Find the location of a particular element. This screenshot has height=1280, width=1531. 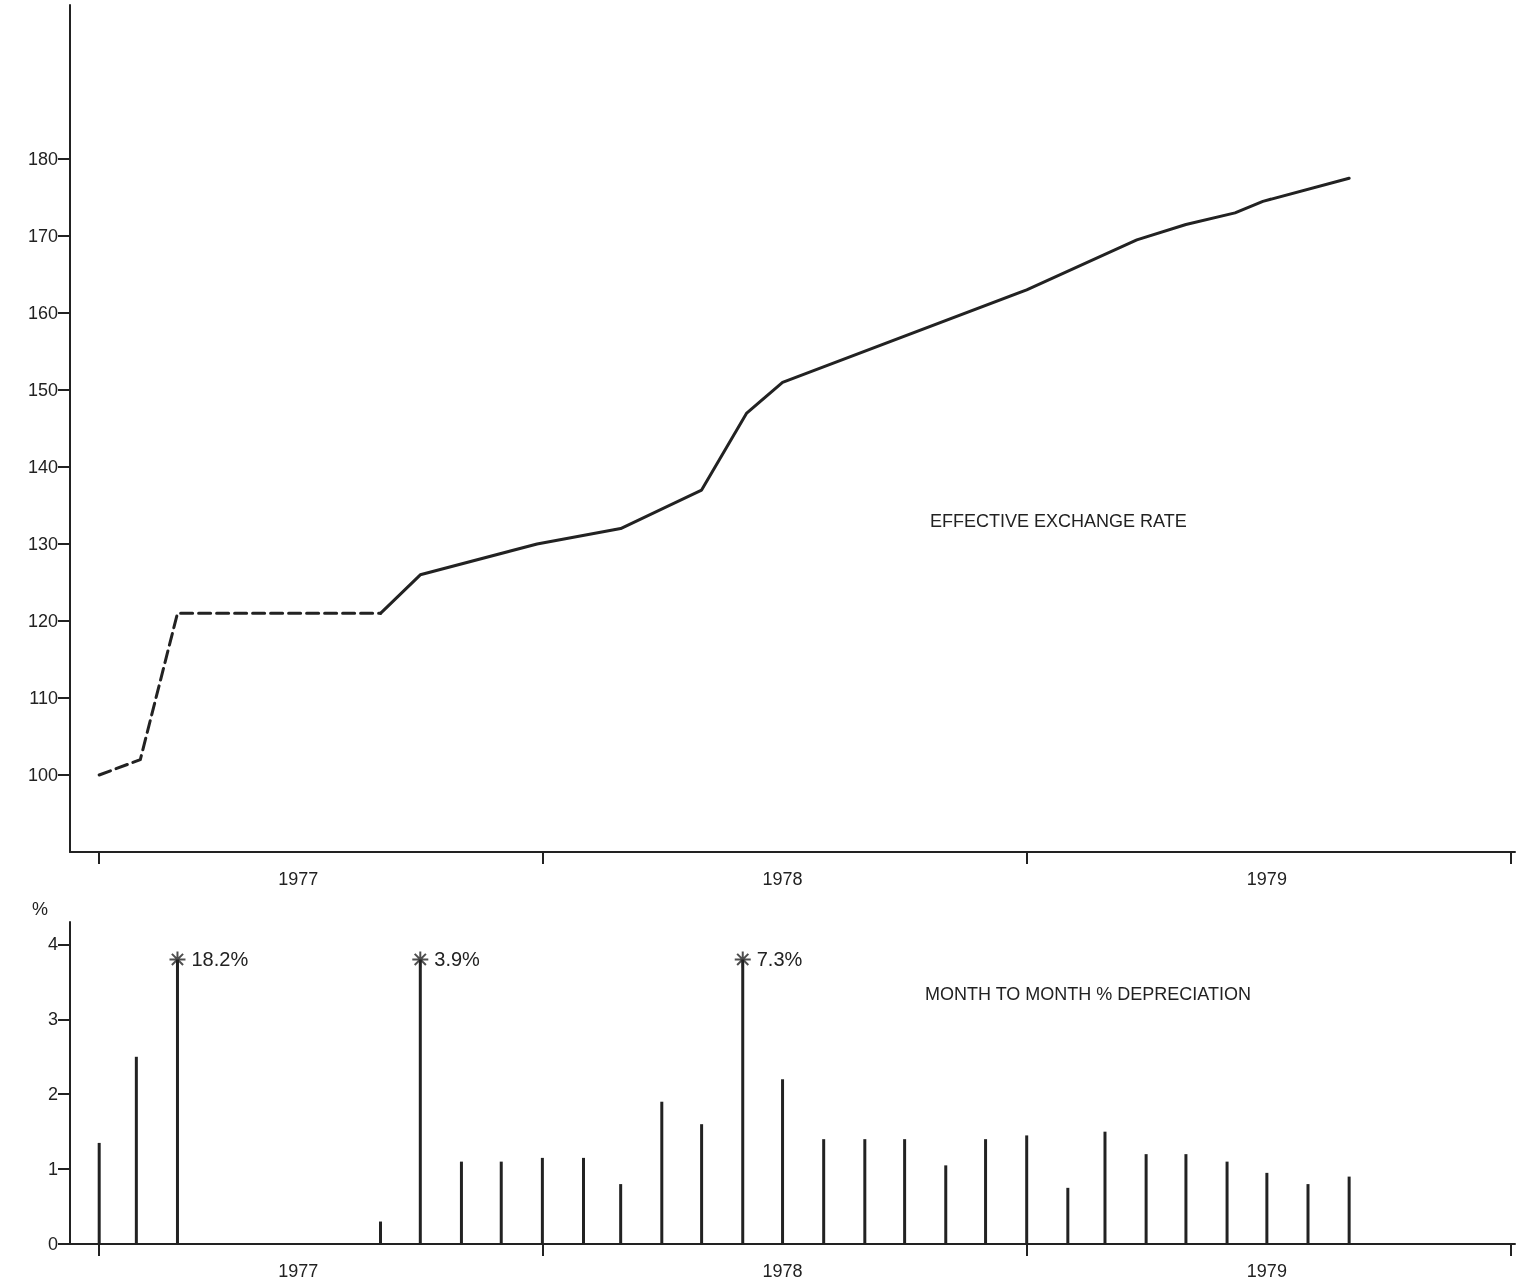

y-tick-label: 0 is located at coordinates (52, 1244).